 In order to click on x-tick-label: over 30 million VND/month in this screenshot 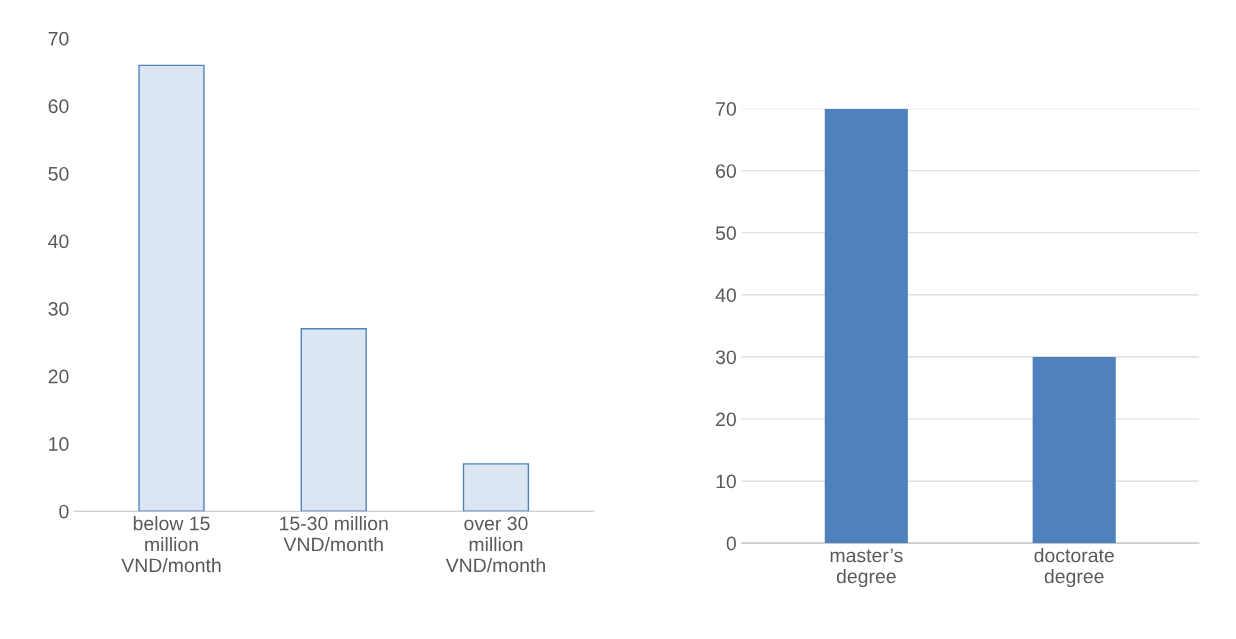, I will do `click(495, 544)`.